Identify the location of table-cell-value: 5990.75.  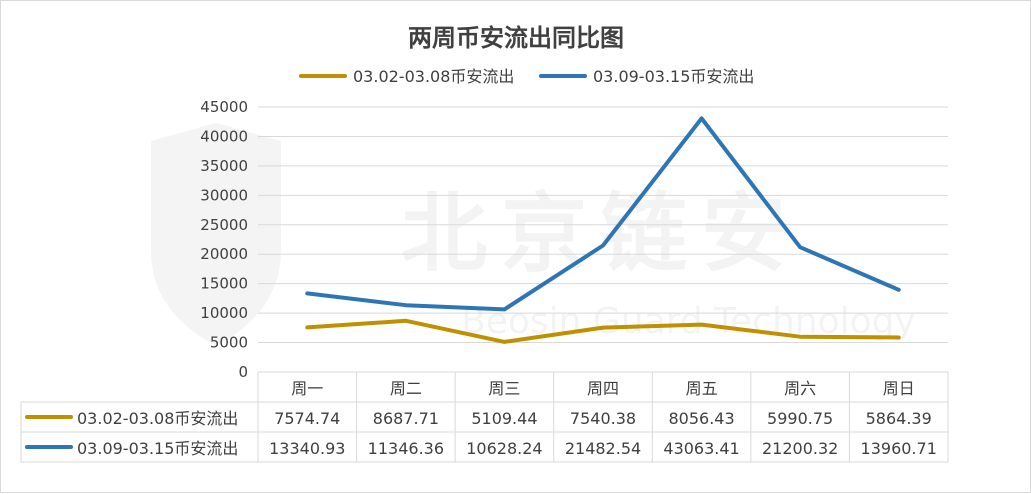
(800, 418).